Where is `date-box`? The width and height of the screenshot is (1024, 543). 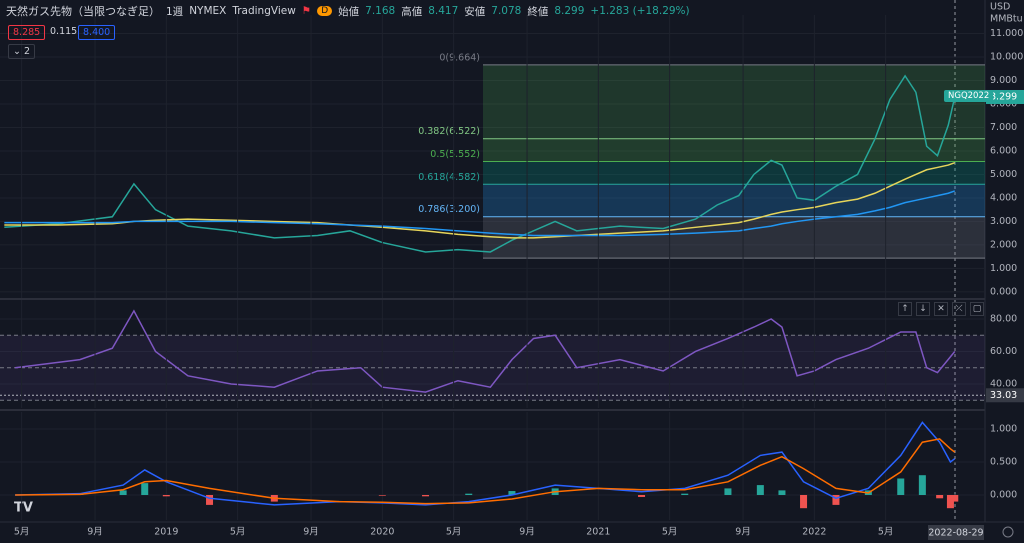
date-box is located at coordinates (956, 532).